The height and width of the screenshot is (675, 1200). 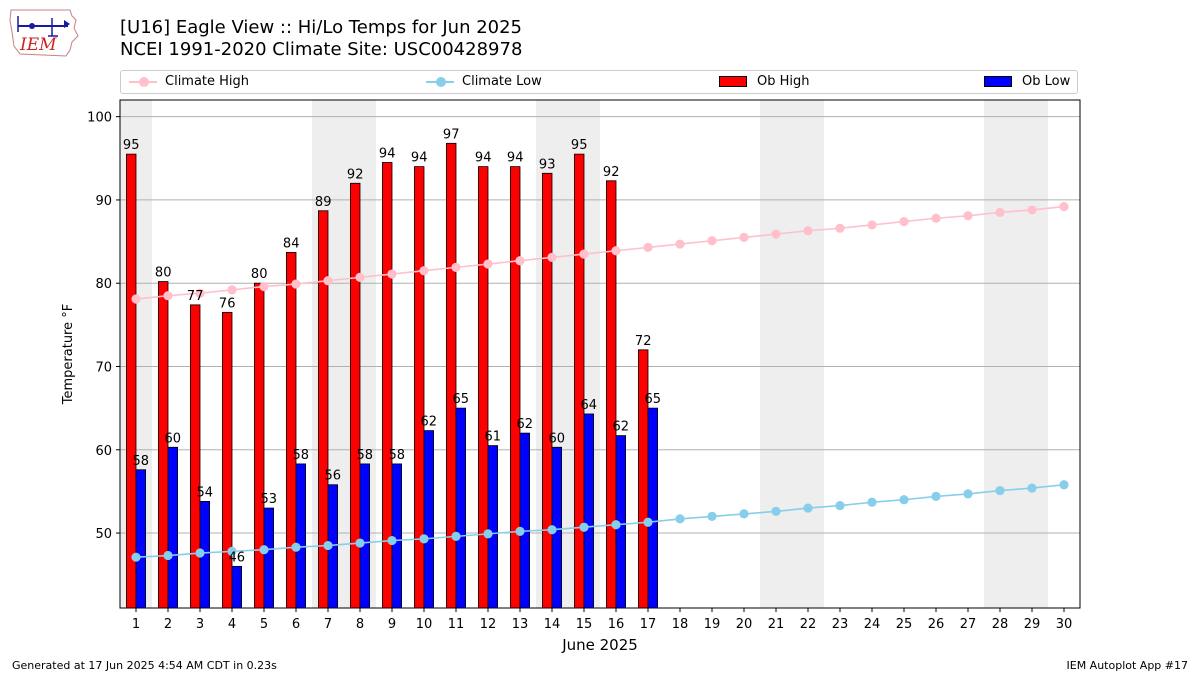 What do you see at coordinates (904, 624) in the screenshot?
I see `x-tick-label: 25` at bounding box center [904, 624].